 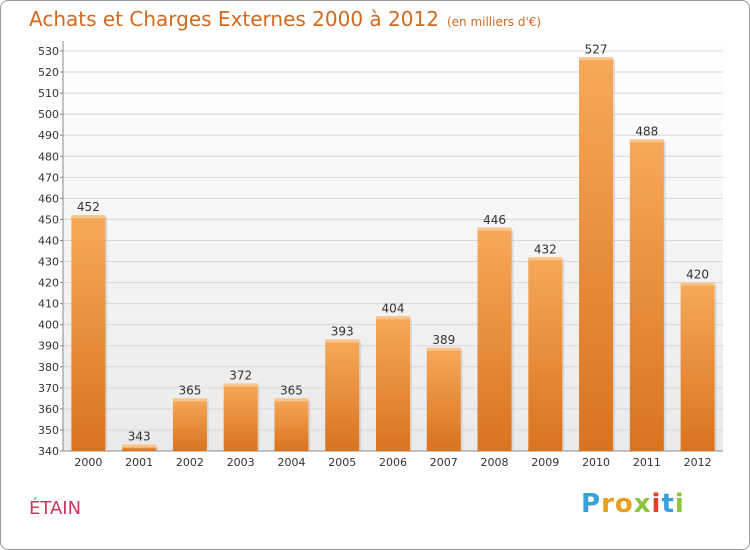 I want to click on y-tick-label: 530, so click(x=48, y=51).